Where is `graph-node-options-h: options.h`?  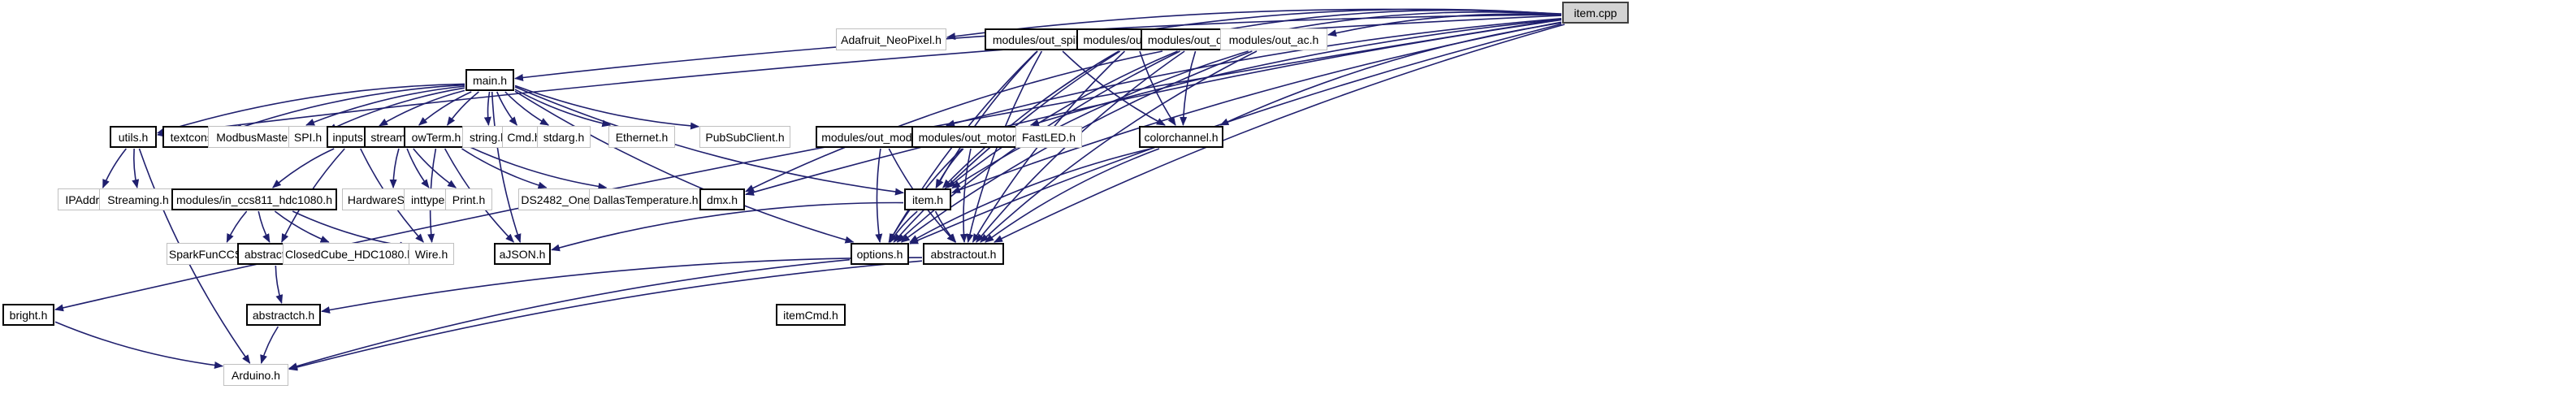 graph-node-options-h: options.h is located at coordinates (880, 254).